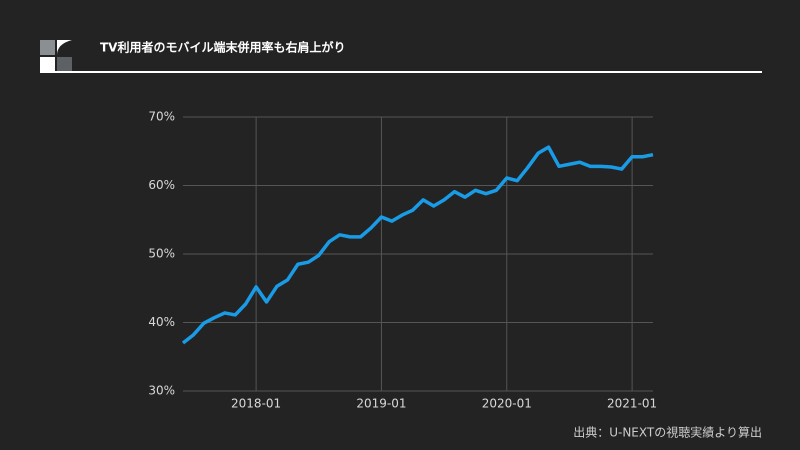 The width and height of the screenshot is (800, 450). I want to click on y-tick-label: 60%, so click(161, 185).